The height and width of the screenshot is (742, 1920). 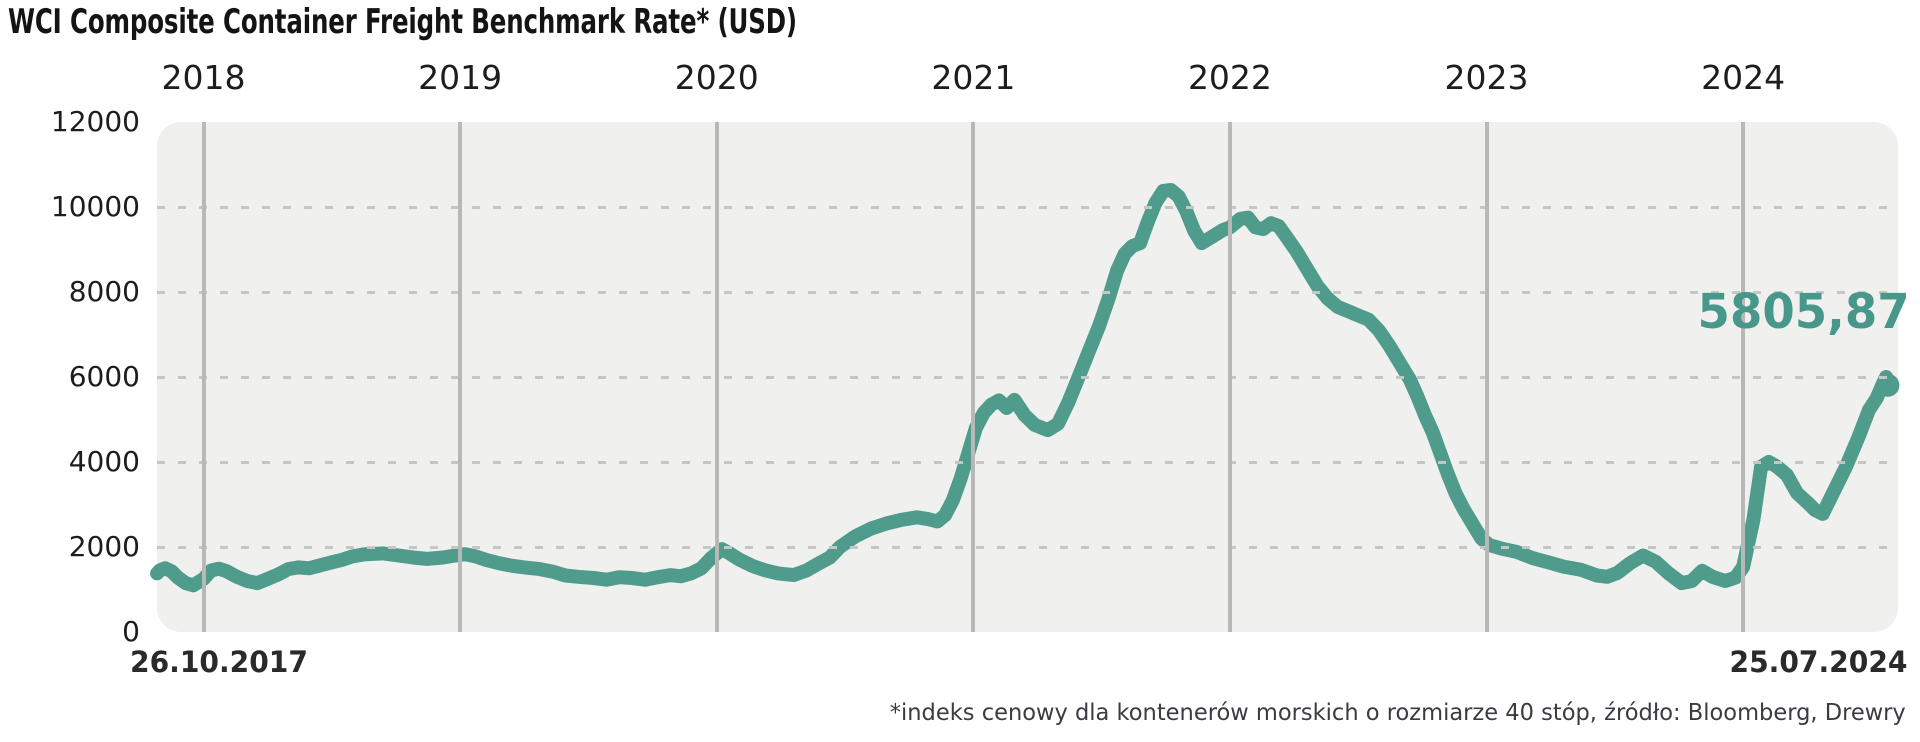 I want to click on current-value-label: 5805,87, so click(x=1803, y=312).